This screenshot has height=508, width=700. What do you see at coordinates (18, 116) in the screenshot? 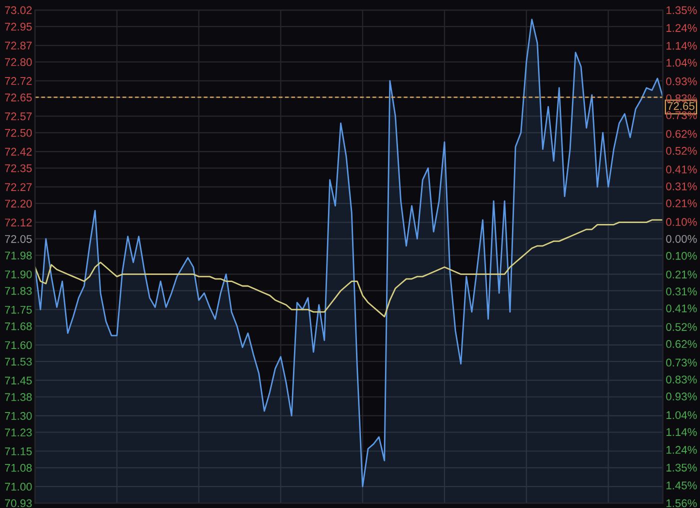
I see `y-tick-label: 72.57` at bounding box center [18, 116].